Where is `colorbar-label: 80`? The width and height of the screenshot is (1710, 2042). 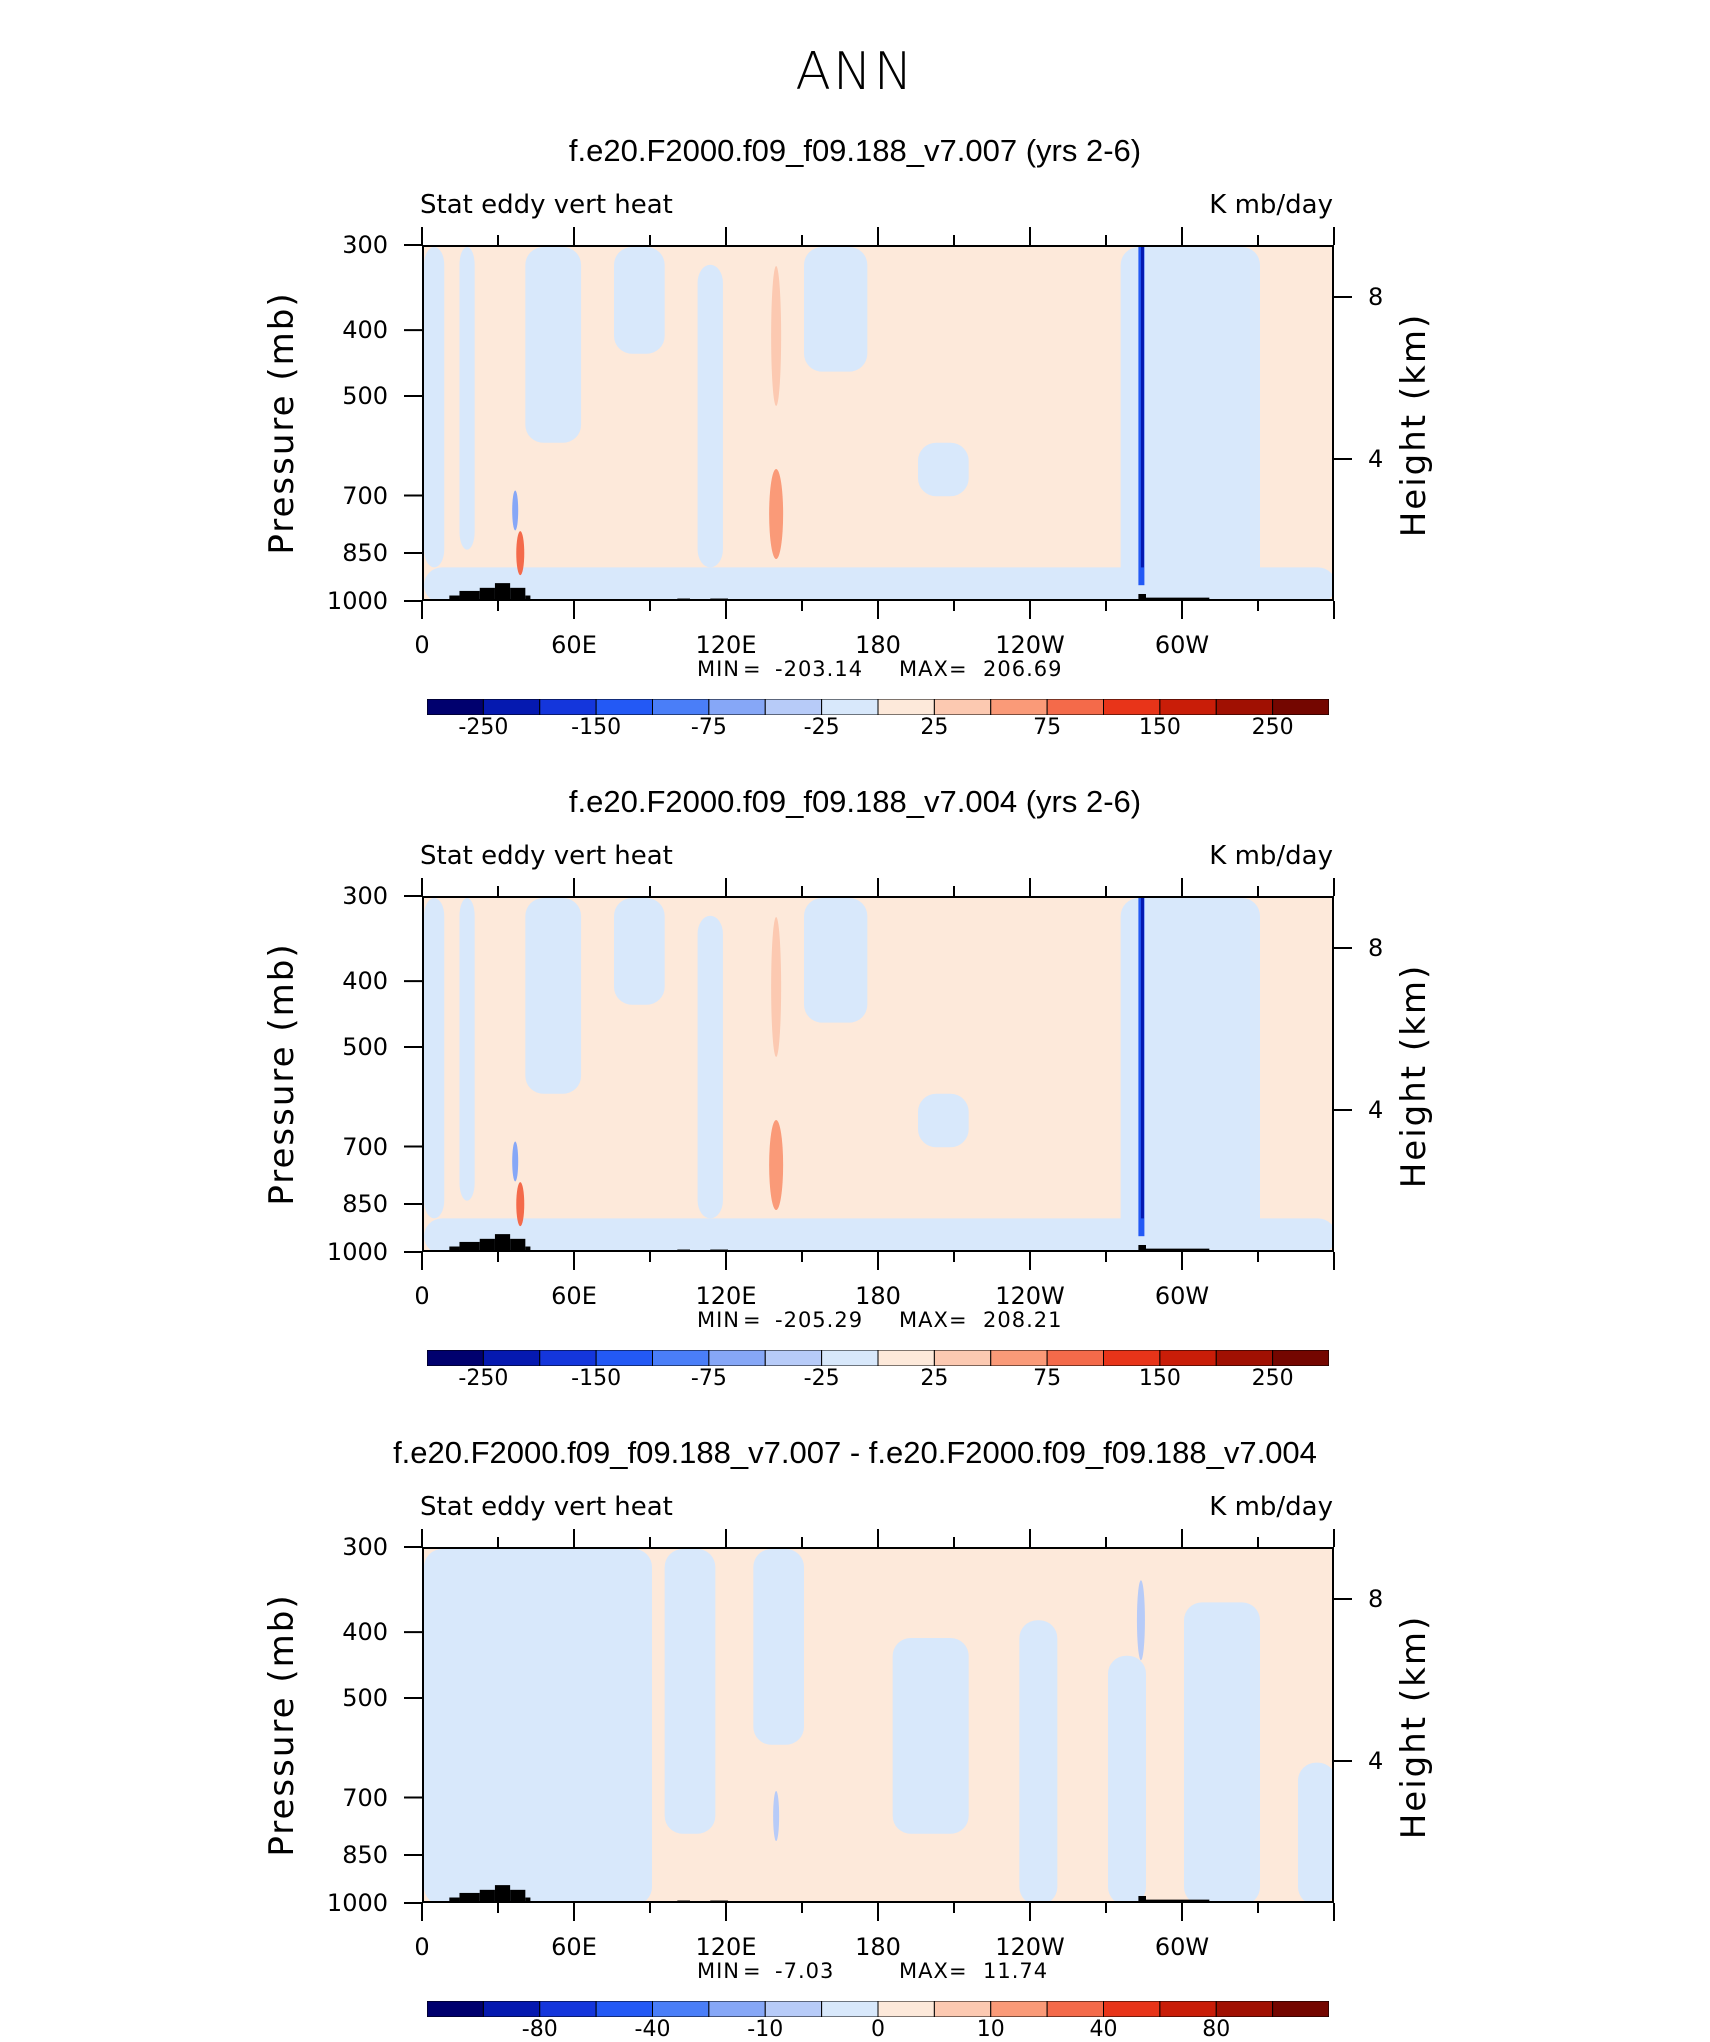 colorbar-label: 80 is located at coordinates (1216, 2029).